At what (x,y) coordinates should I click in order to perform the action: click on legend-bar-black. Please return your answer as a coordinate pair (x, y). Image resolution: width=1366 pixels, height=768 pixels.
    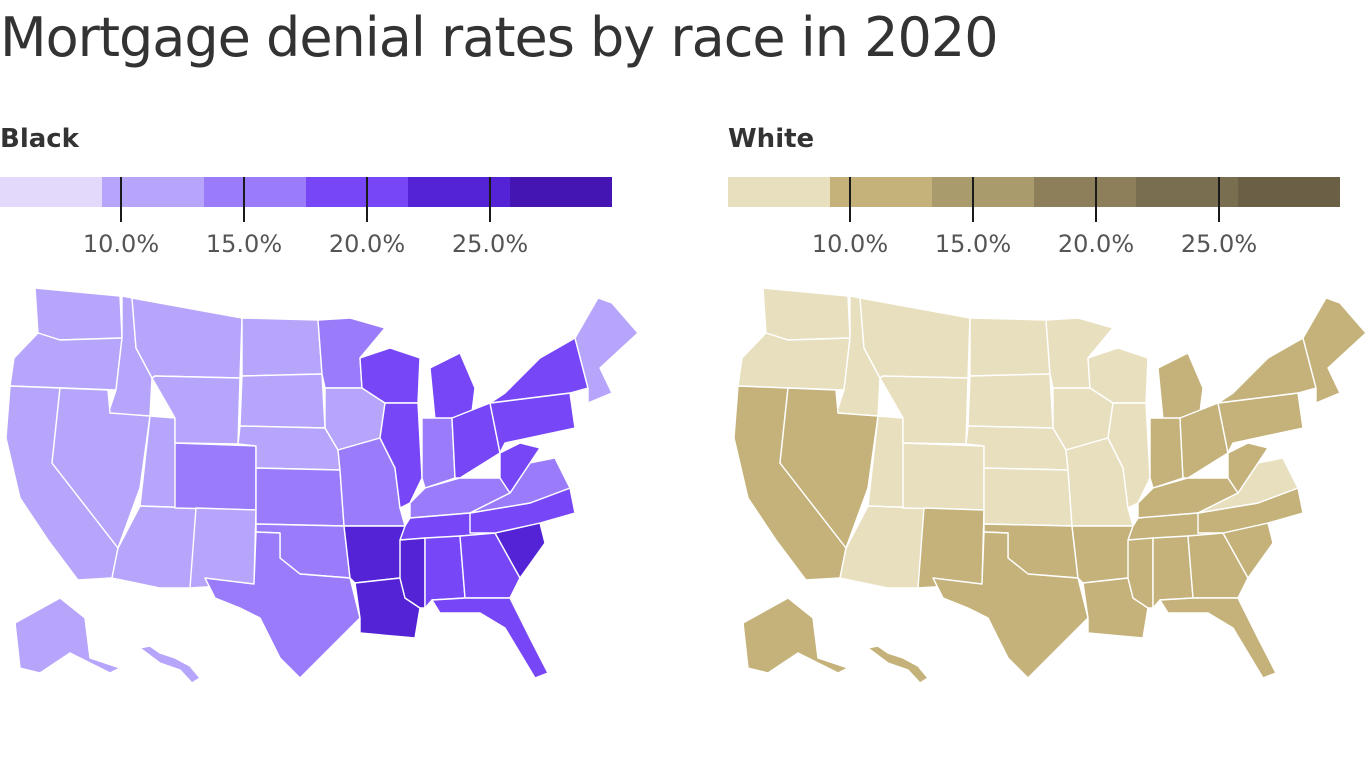
    Looking at the image, I should click on (306, 192).